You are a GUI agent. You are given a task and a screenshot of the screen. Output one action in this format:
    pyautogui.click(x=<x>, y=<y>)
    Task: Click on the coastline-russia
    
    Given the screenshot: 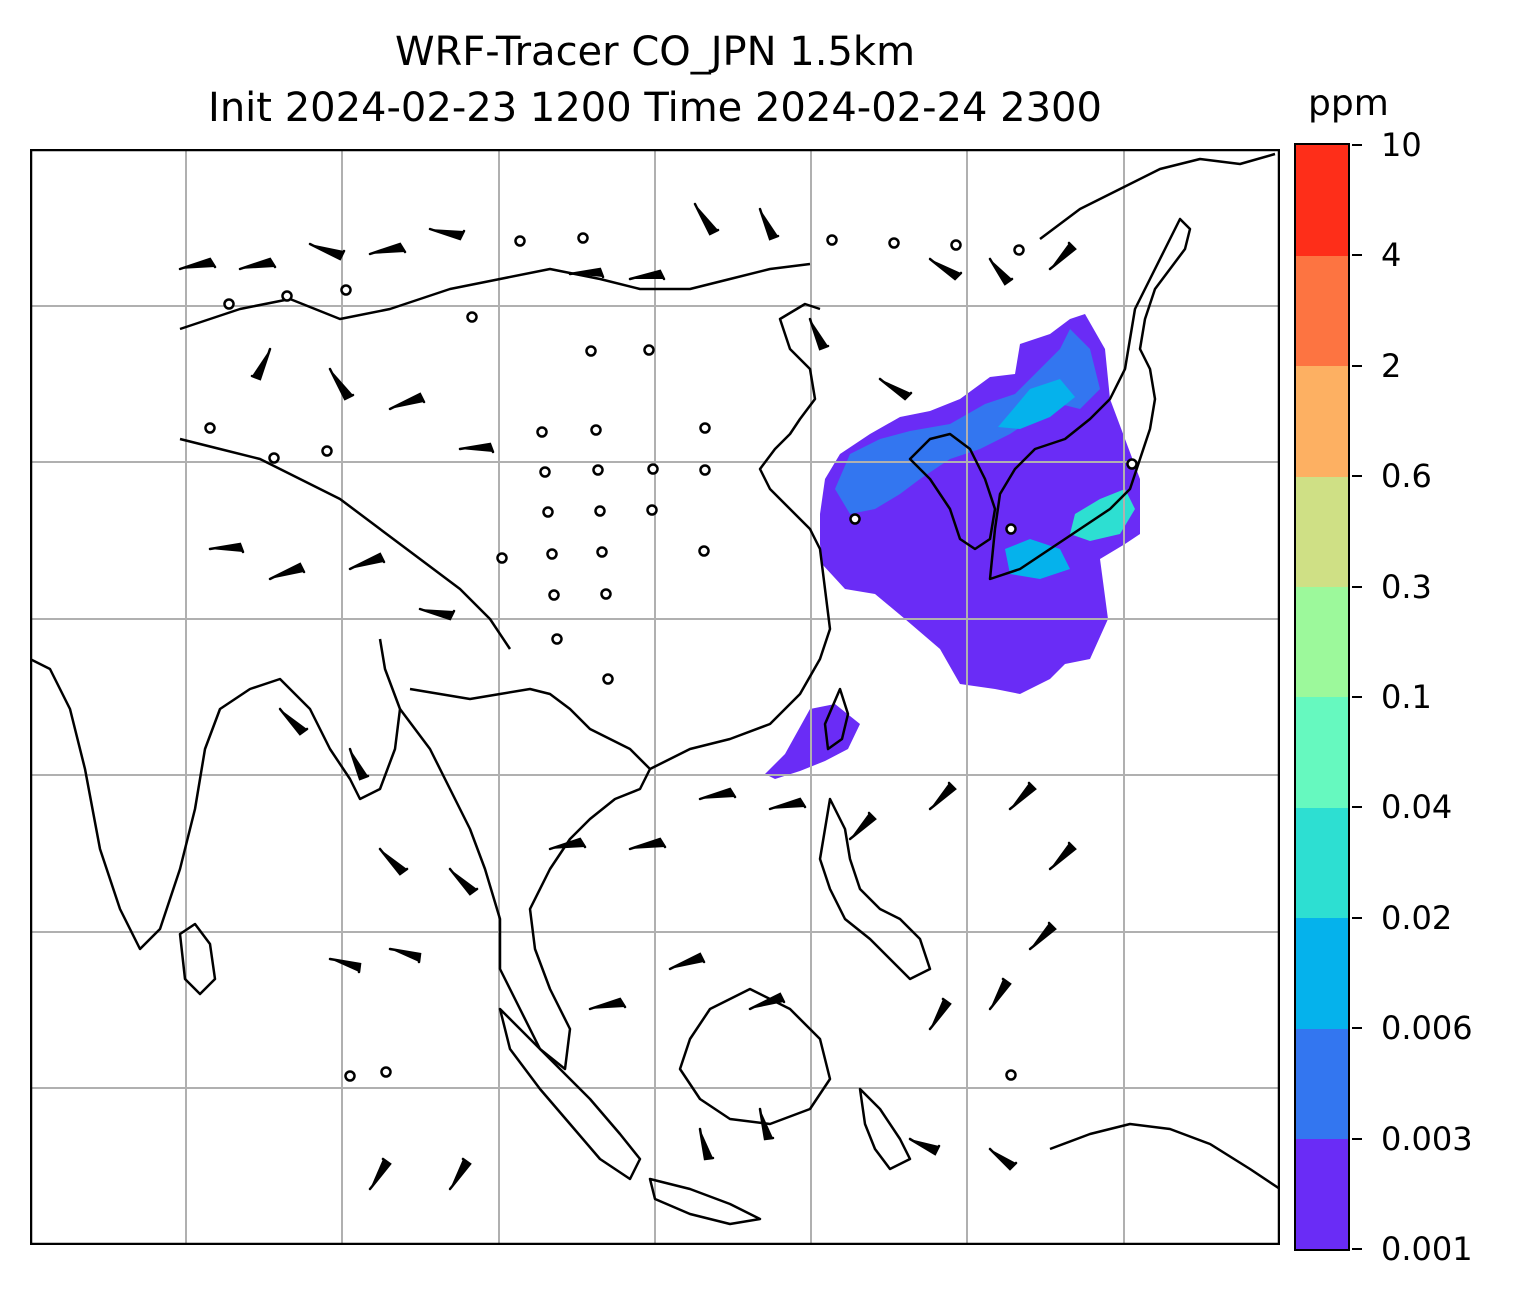 What is the action you would take?
    pyautogui.click(x=1157, y=196)
    